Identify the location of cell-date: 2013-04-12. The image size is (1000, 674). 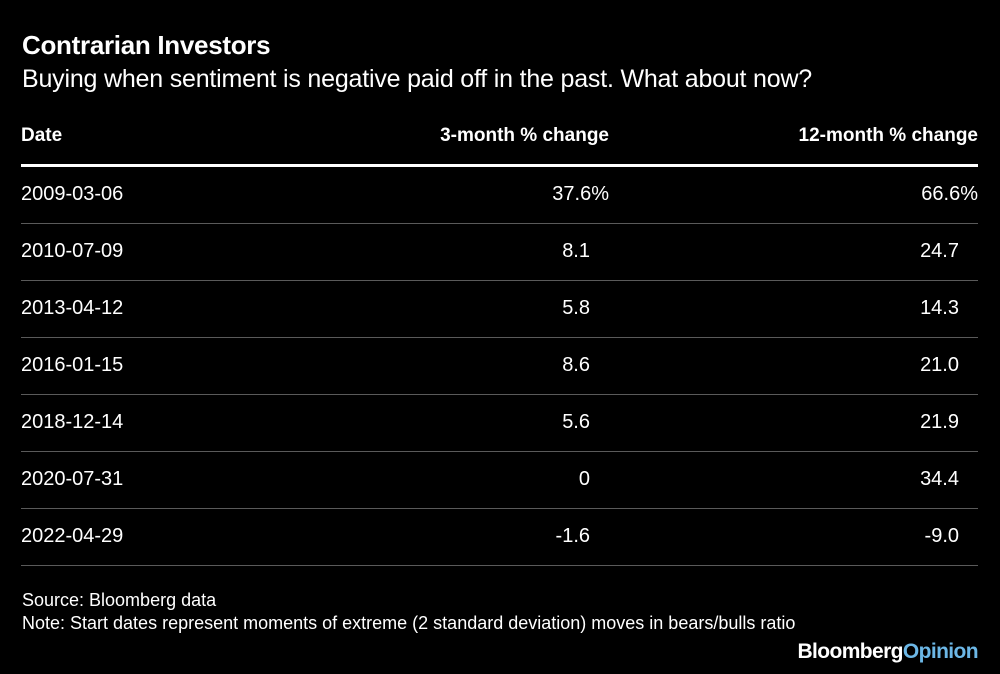
(72, 308).